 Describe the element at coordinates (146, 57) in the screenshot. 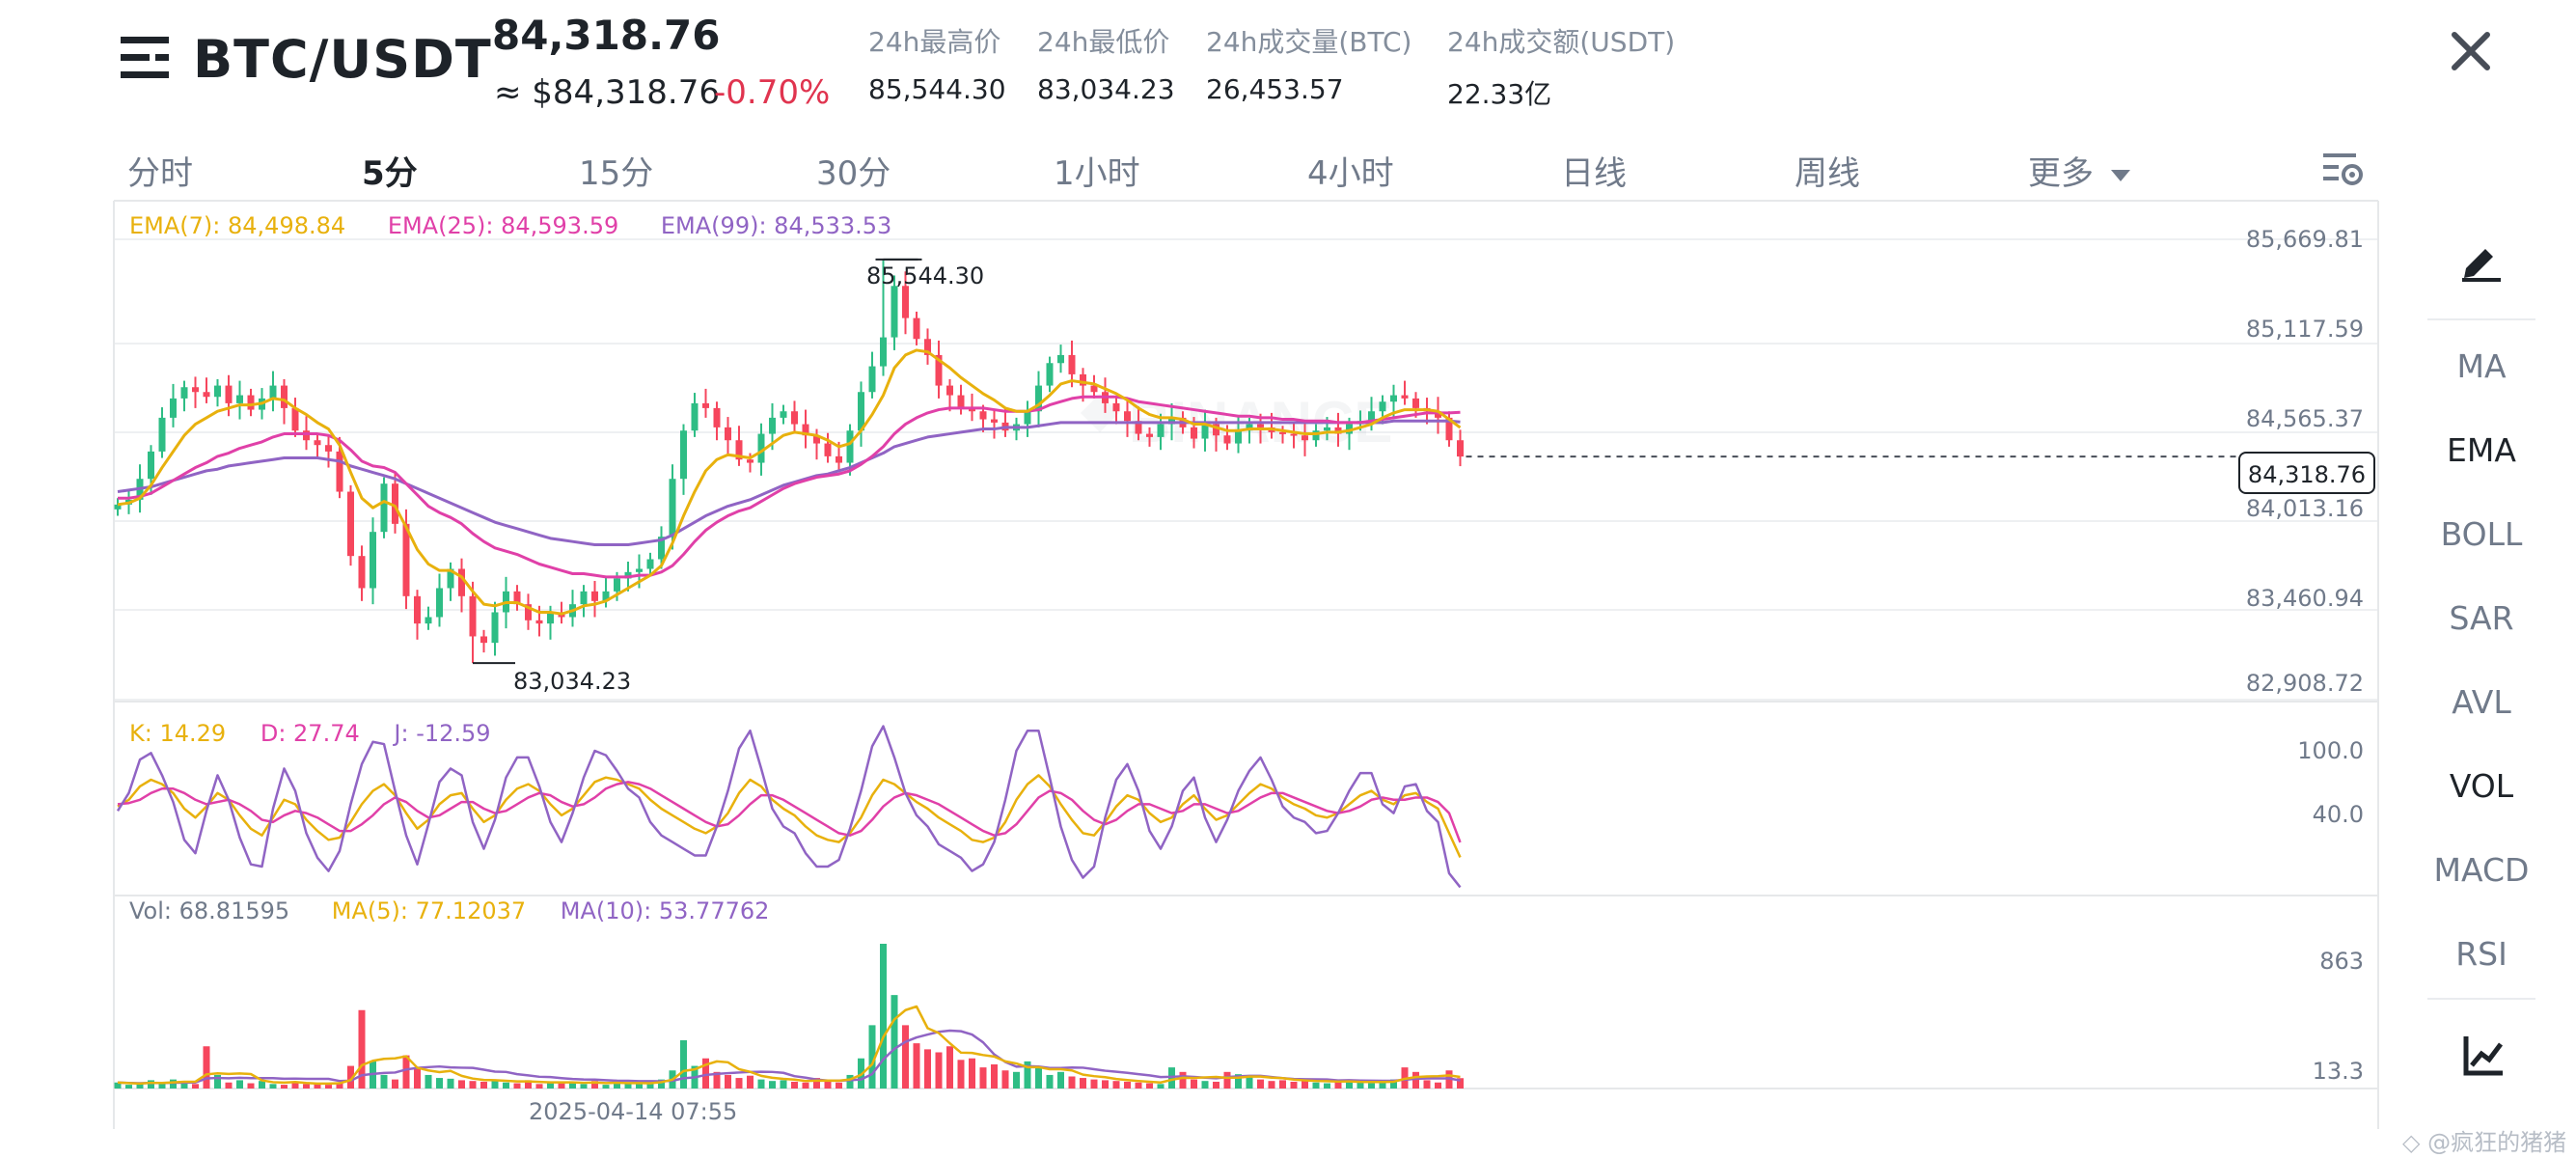

I see `menu-icon` at that location.